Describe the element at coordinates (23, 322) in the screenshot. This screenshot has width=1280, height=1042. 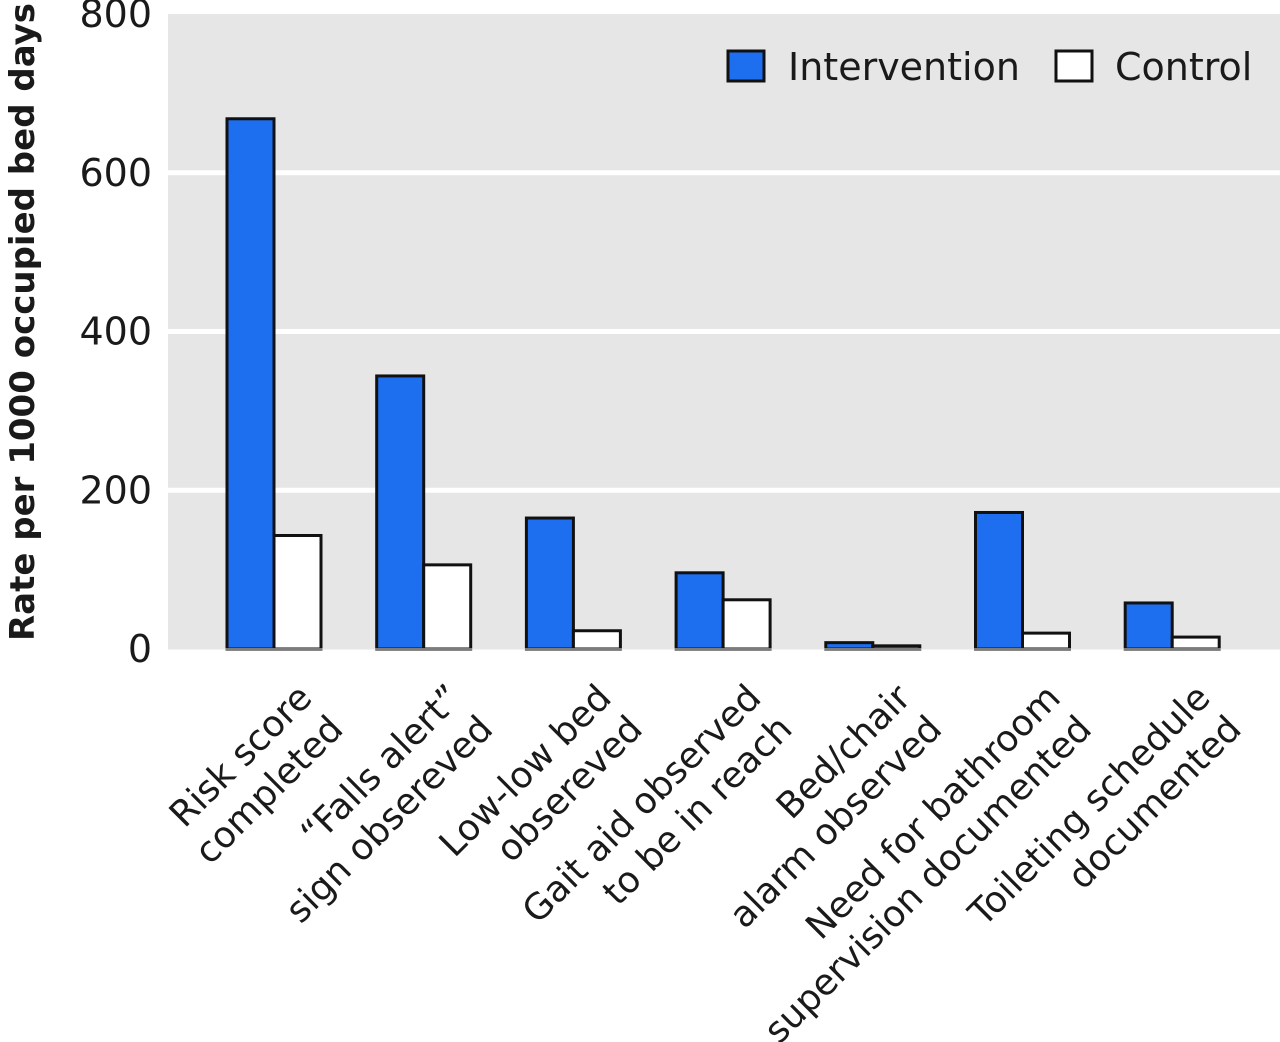
I see `y-axis-title: Rate per 1000 occupied bed days` at that location.